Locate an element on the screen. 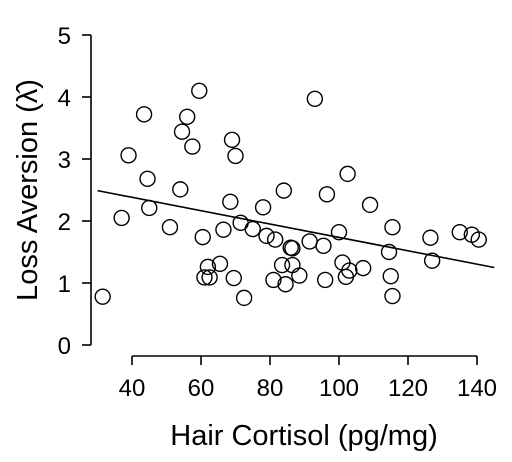 The image size is (512, 462). x-tick-label: 100 is located at coordinates (339, 388).